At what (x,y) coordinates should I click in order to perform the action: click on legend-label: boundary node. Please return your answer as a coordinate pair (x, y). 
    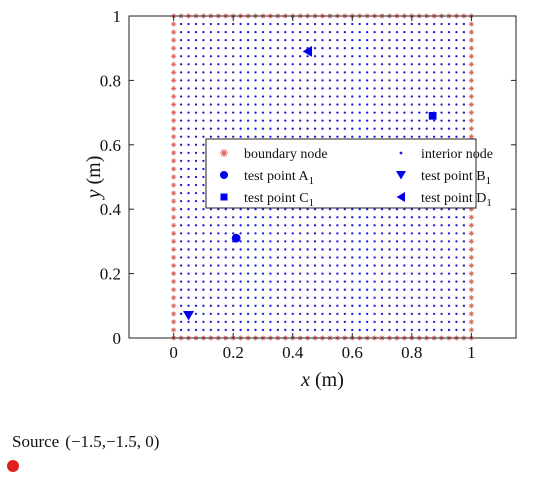
    Looking at the image, I should click on (286, 154).